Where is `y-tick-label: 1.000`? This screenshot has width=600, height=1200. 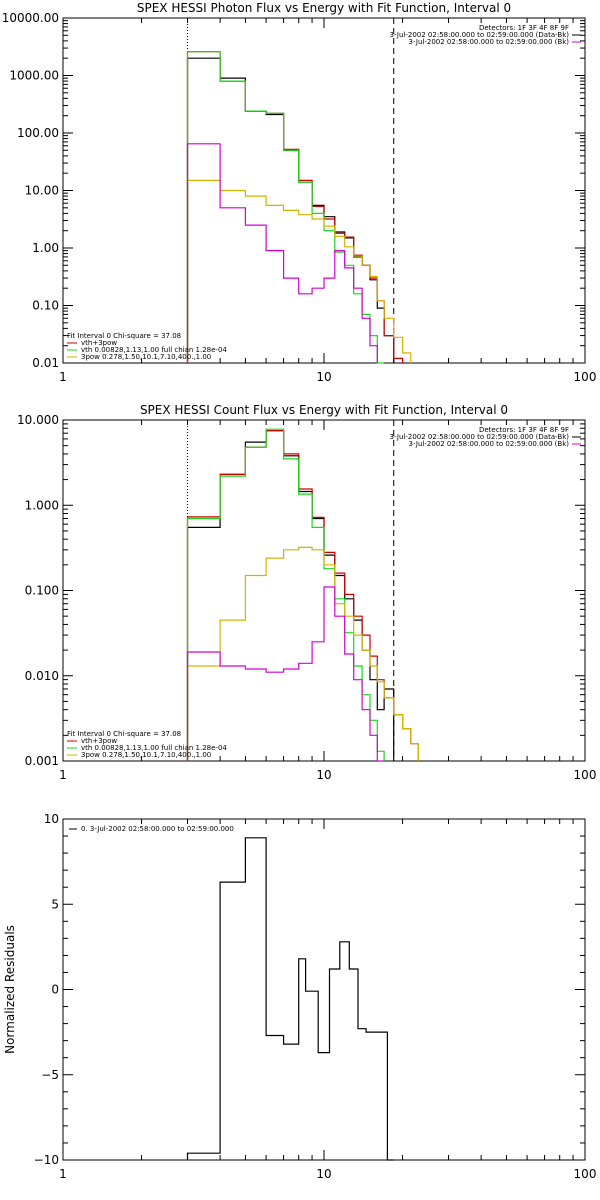
y-tick-label: 1.000 is located at coordinates (42, 505).